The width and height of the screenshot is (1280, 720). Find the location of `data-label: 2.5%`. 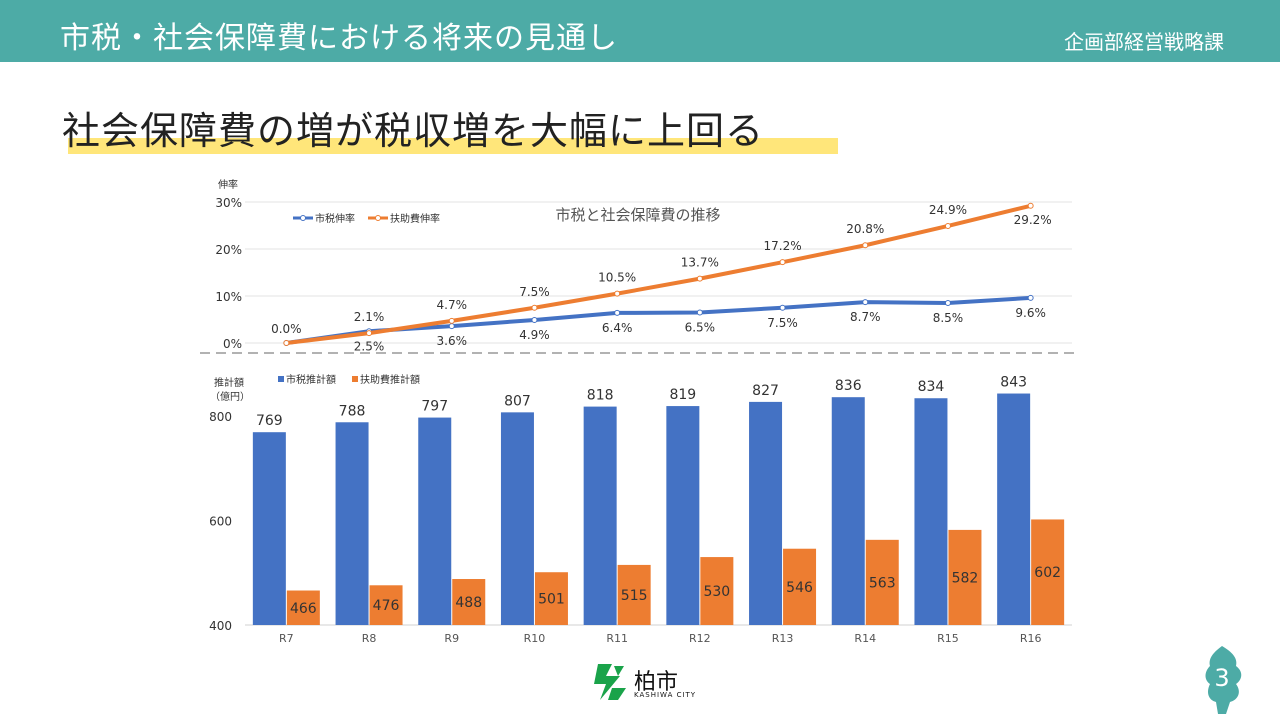

data-label: 2.5% is located at coordinates (369, 346).